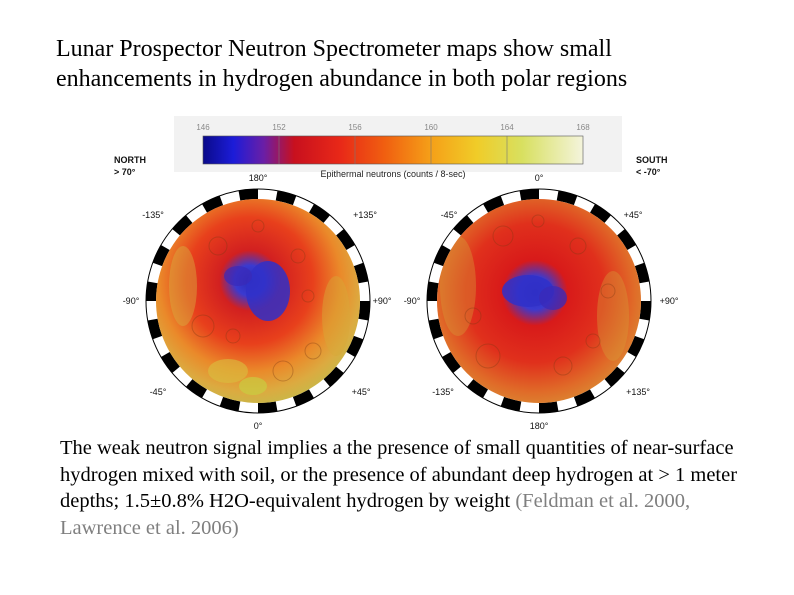  Describe the element at coordinates (583, 127) in the screenshot. I see `colorbar-tick: 168` at that location.